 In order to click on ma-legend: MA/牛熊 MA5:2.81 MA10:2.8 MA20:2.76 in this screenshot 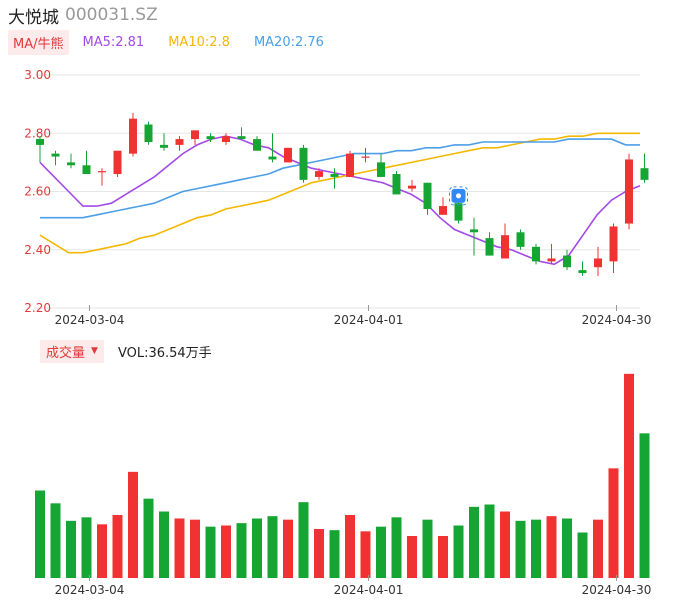, I will do `click(166, 42)`.